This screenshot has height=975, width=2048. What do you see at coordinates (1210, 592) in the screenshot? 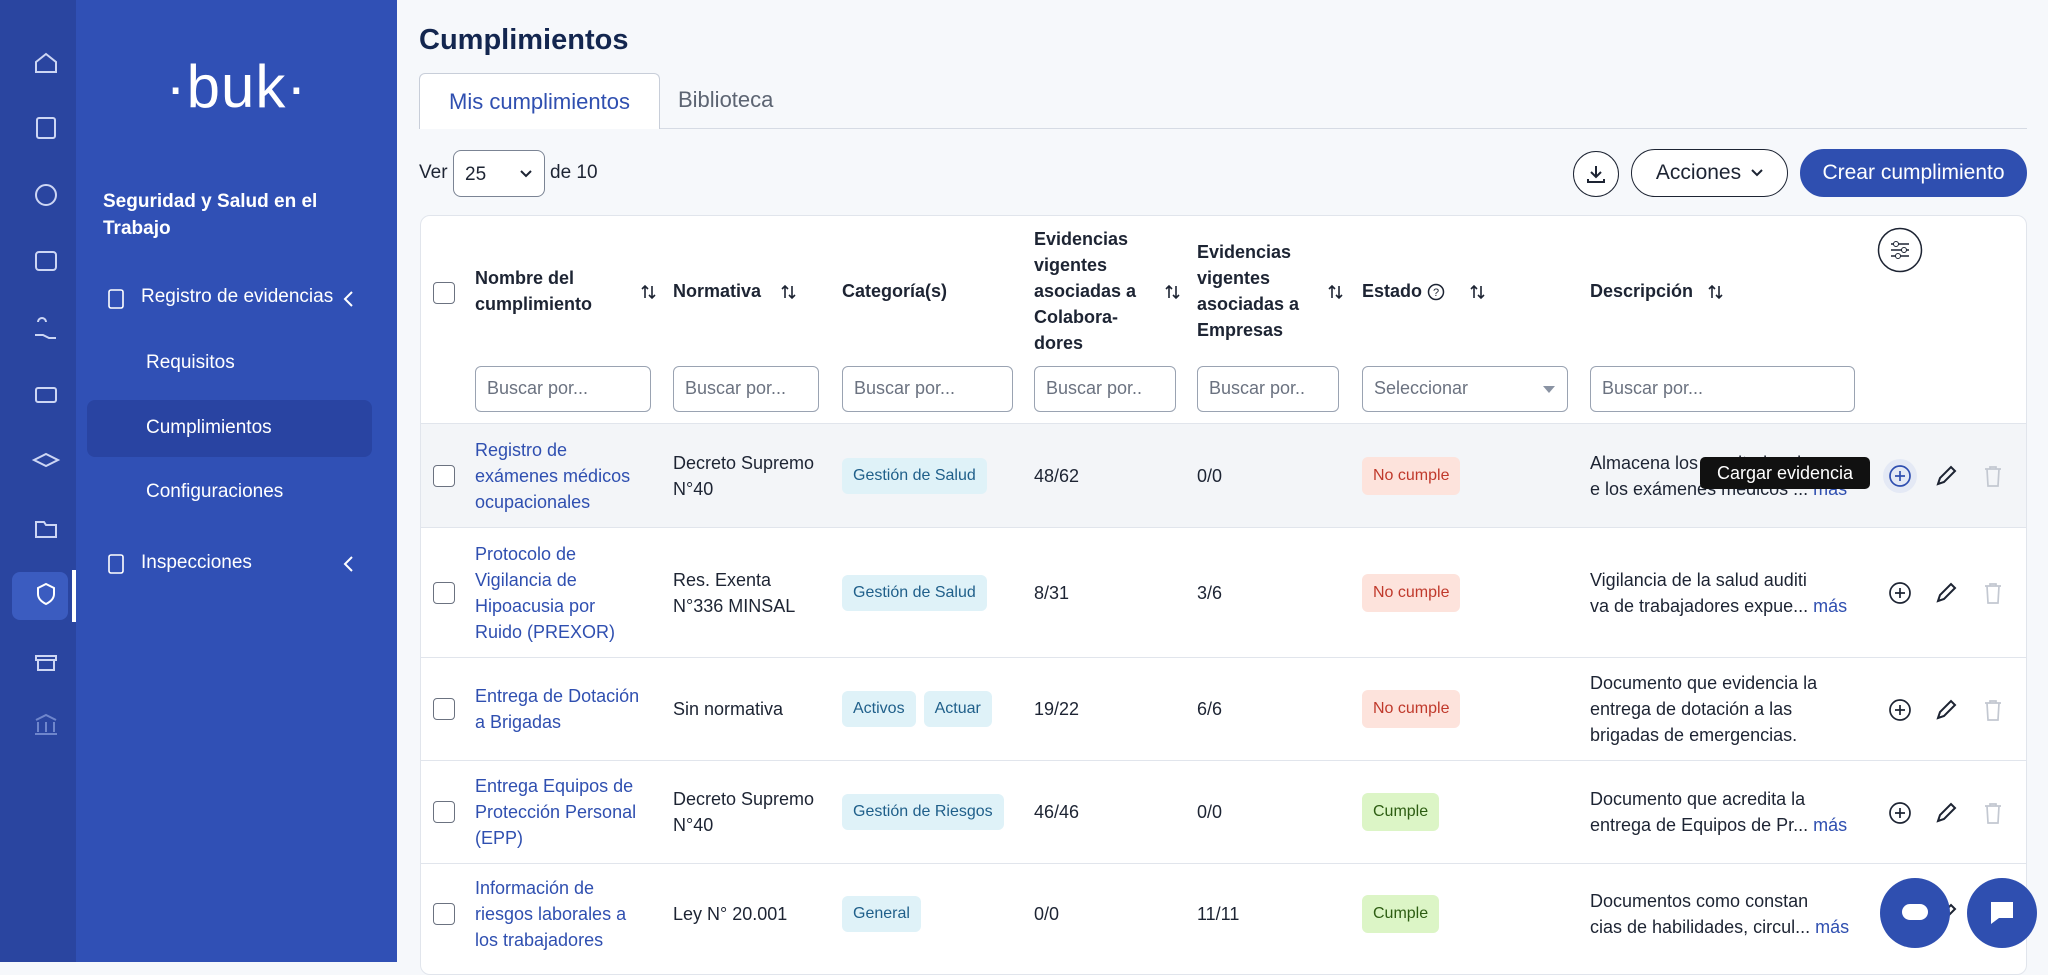
I see `company-evidence: 3/6` at bounding box center [1210, 592].